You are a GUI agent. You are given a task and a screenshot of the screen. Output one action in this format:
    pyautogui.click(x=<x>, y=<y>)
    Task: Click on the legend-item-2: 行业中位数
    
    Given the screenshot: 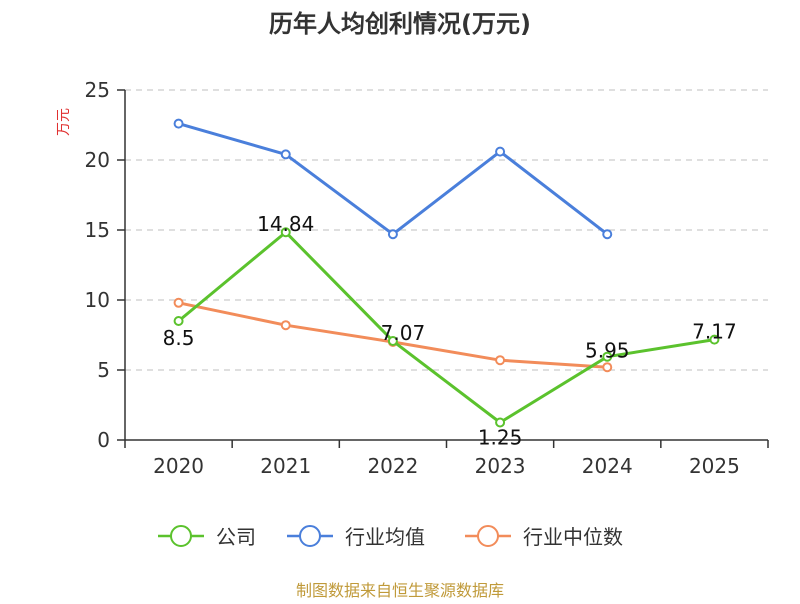 What is the action you would take?
    pyautogui.click(x=544, y=537)
    